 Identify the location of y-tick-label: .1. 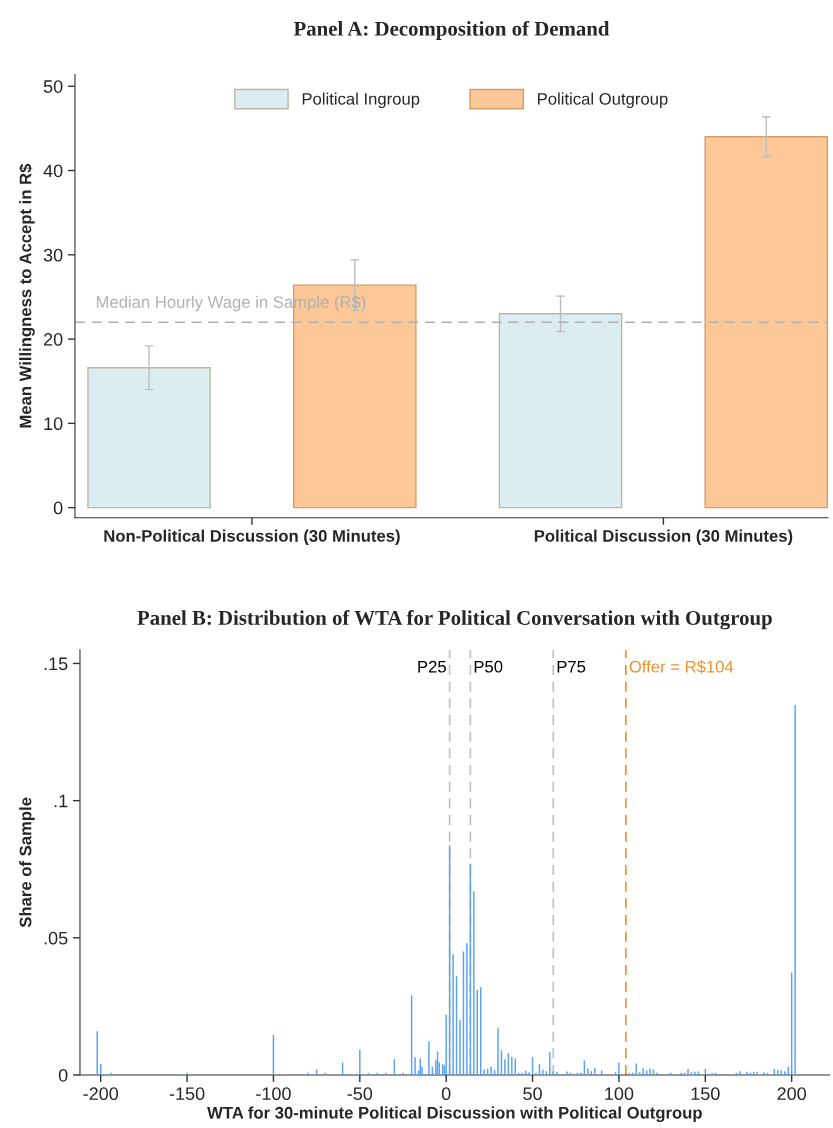
(61, 801).